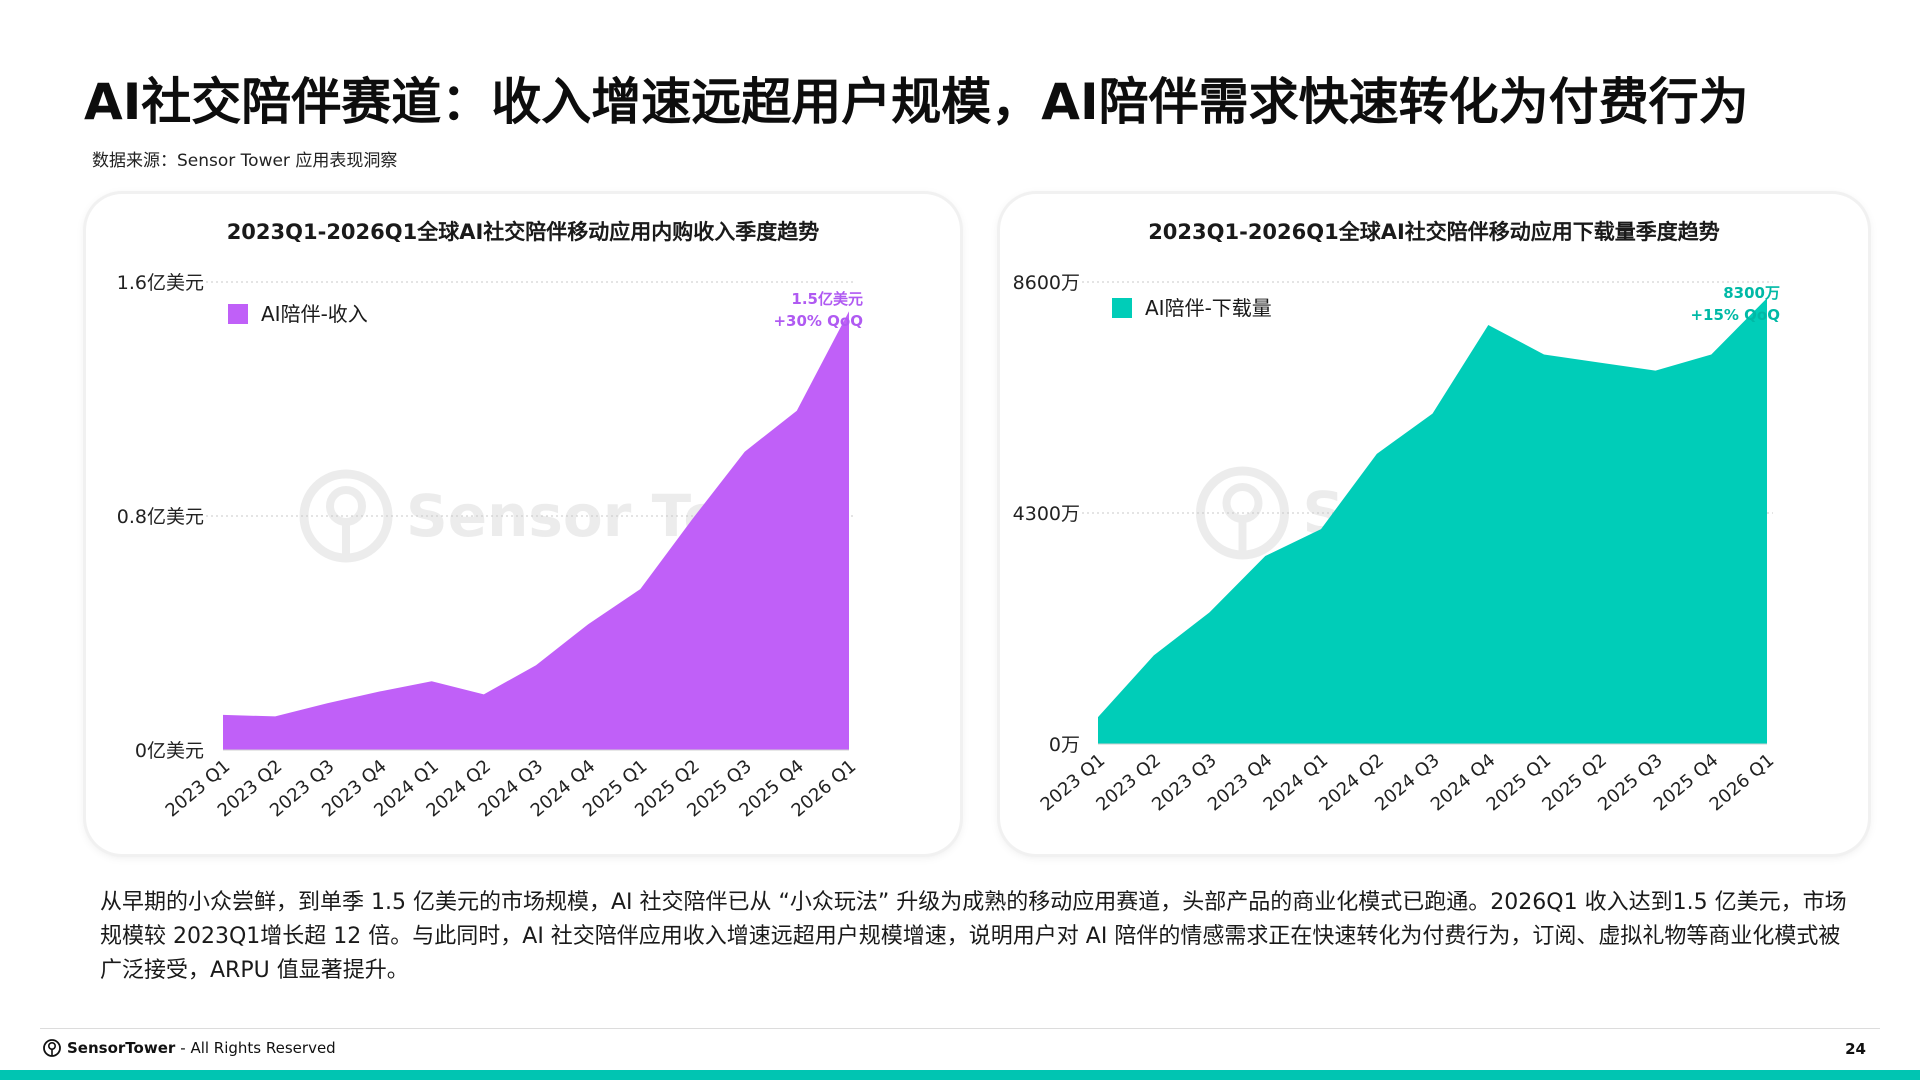  What do you see at coordinates (1751, 293) in the screenshot?
I see `annotation-value: 8300万` at bounding box center [1751, 293].